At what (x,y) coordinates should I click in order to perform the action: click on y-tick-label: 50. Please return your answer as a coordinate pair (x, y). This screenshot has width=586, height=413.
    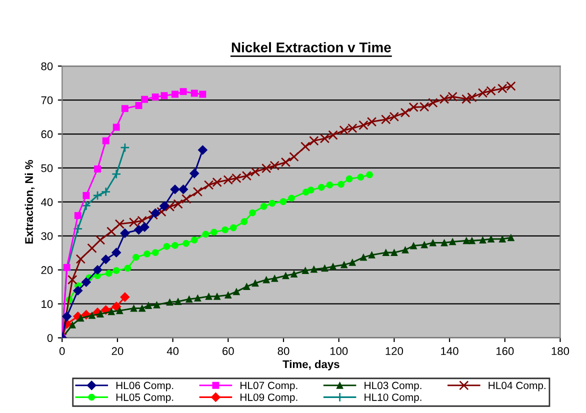
    Looking at the image, I should click on (47, 168).